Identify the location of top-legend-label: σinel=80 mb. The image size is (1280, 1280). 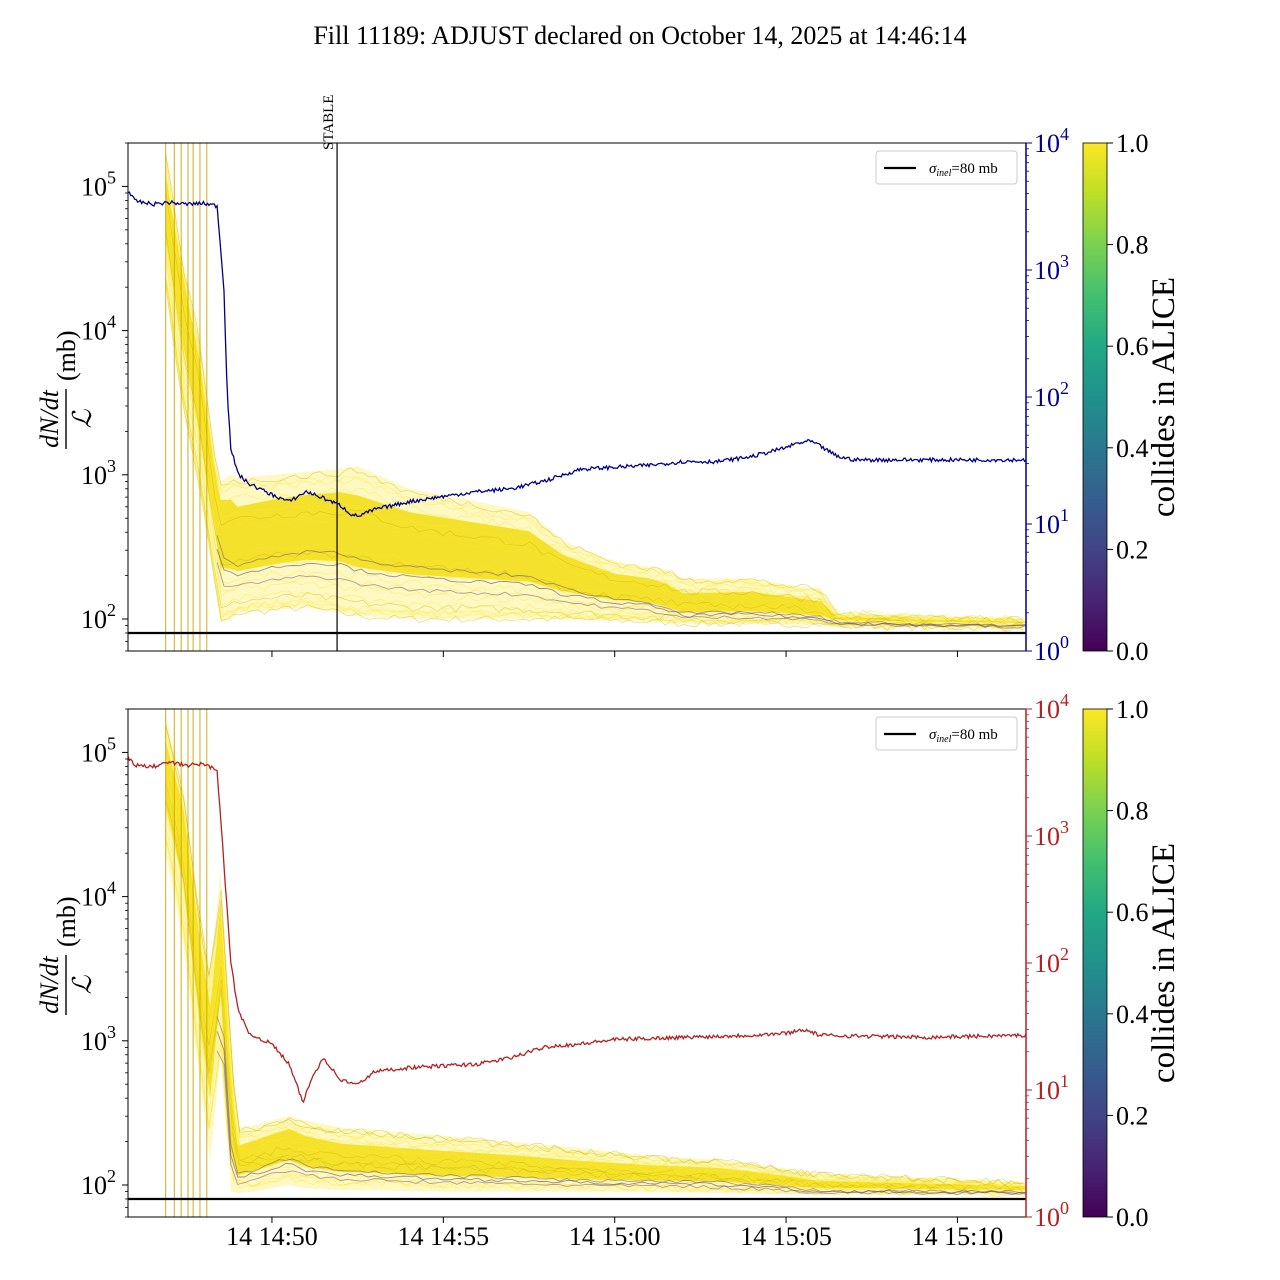
(963, 170).